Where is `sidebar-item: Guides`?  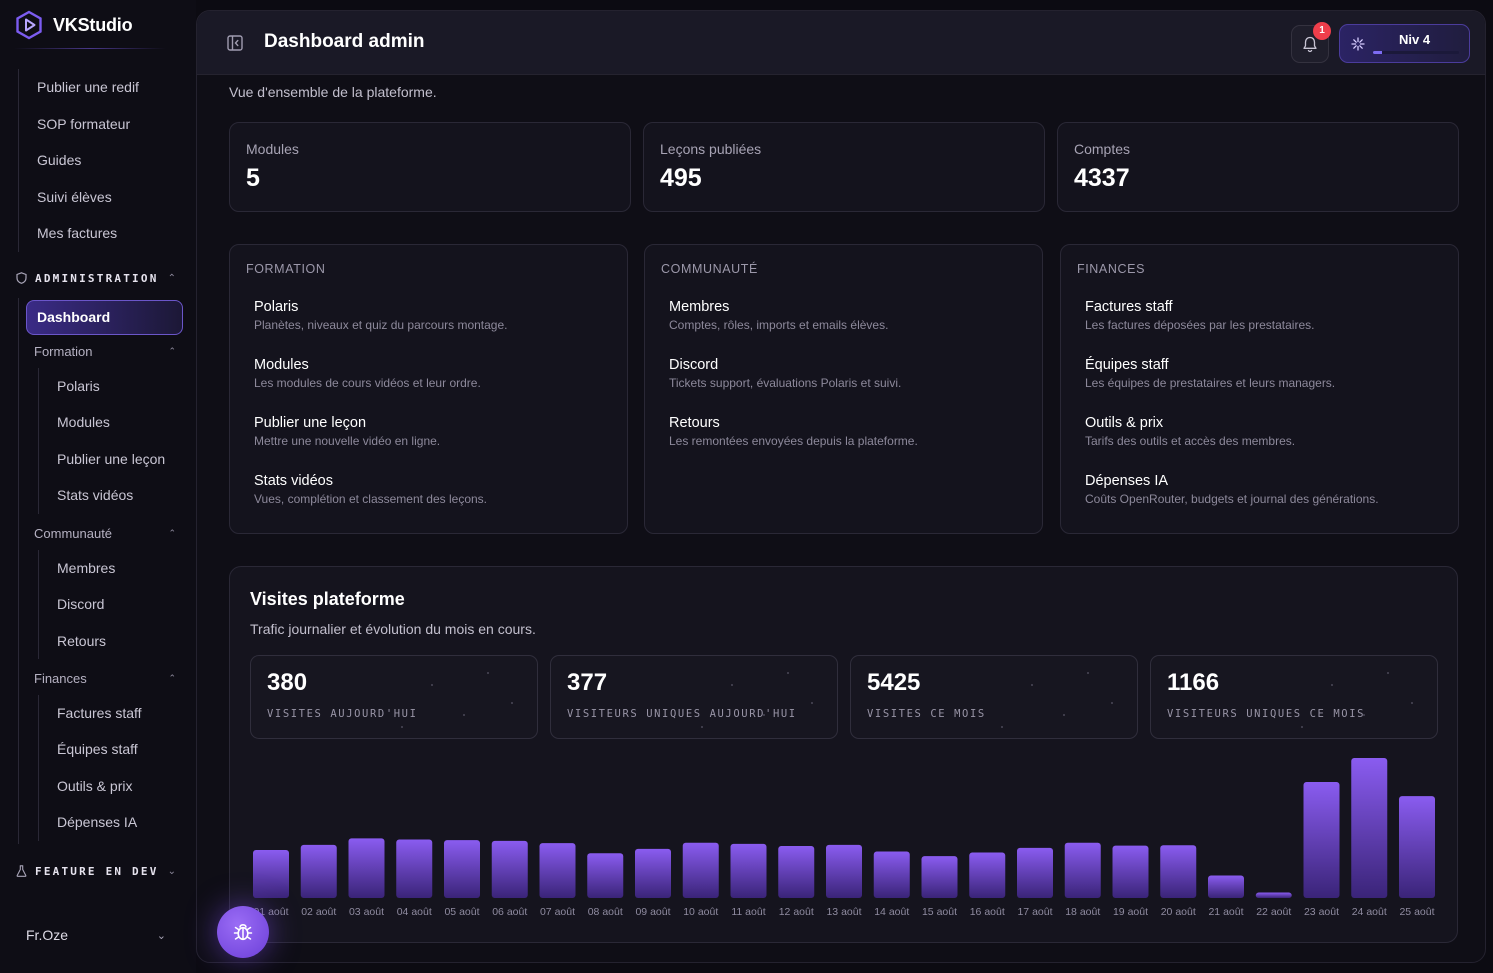
sidebar-item: Guides is located at coordinates (59, 160).